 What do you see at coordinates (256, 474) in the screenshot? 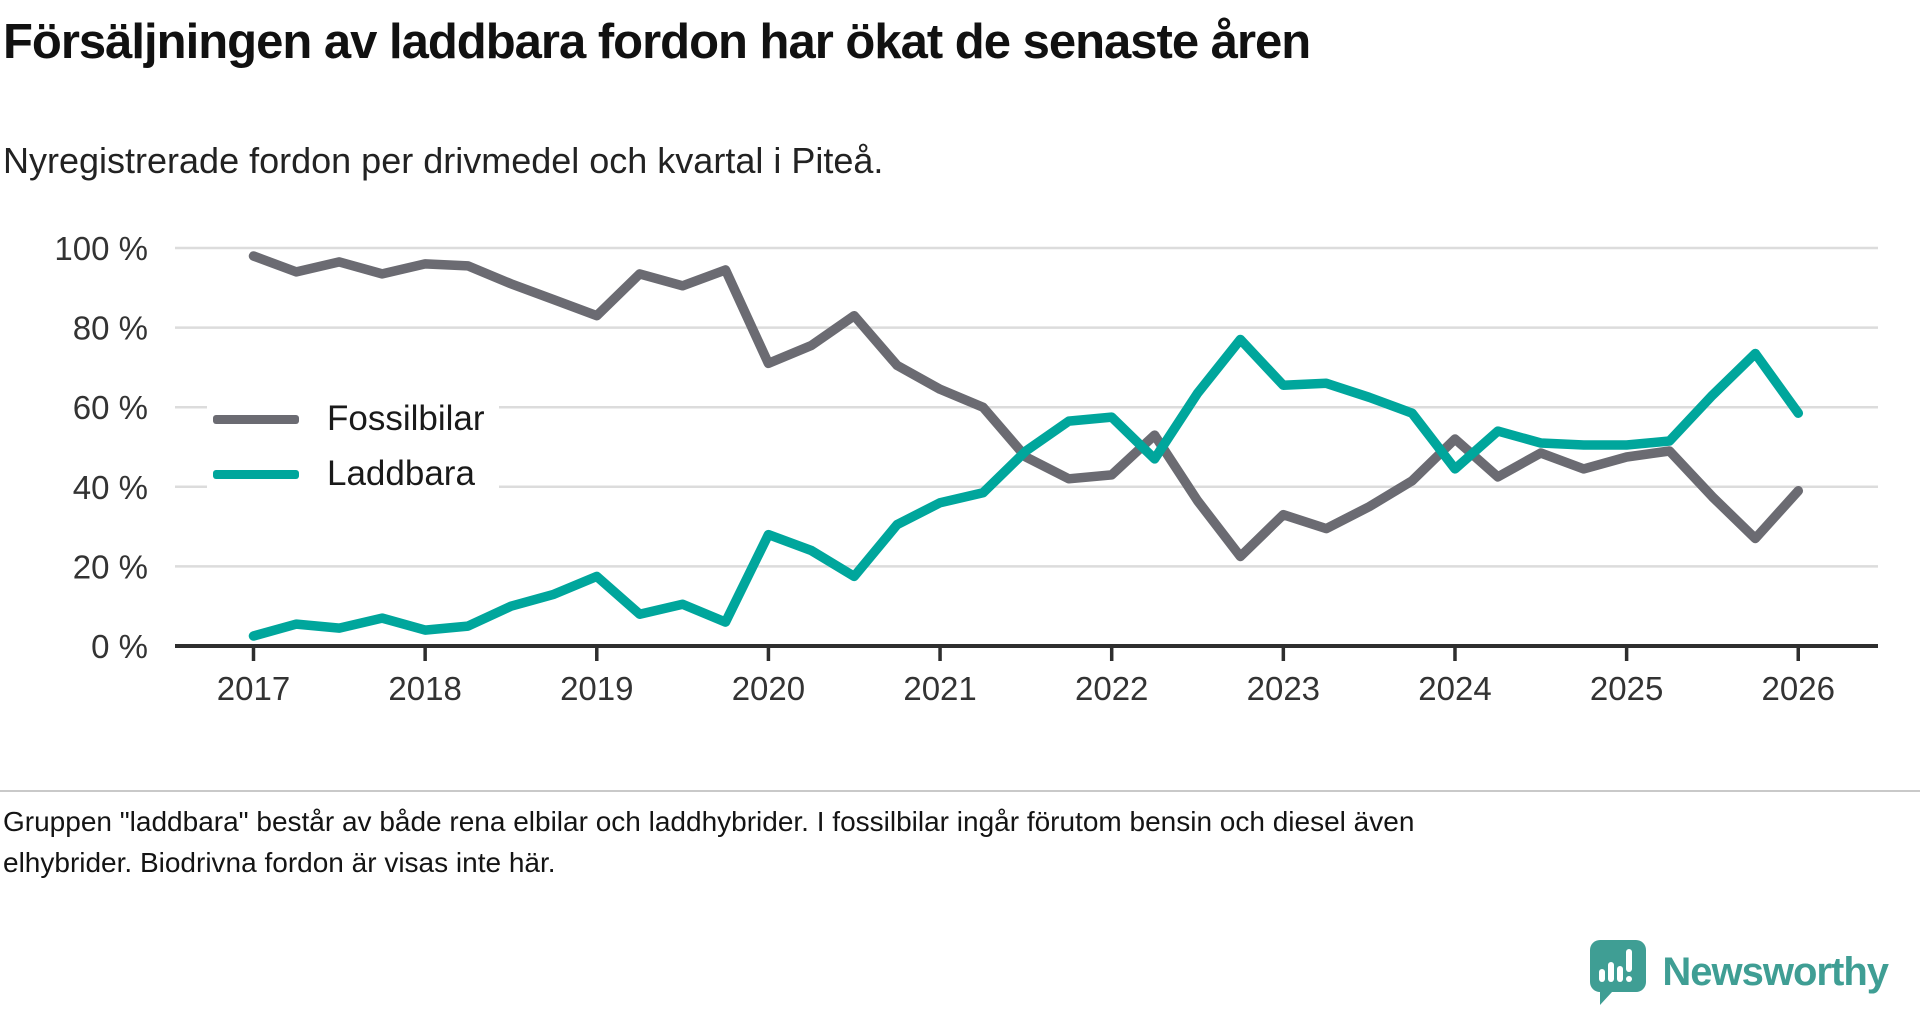
I see `laddbara-line-swatch-icon` at bounding box center [256, 474].